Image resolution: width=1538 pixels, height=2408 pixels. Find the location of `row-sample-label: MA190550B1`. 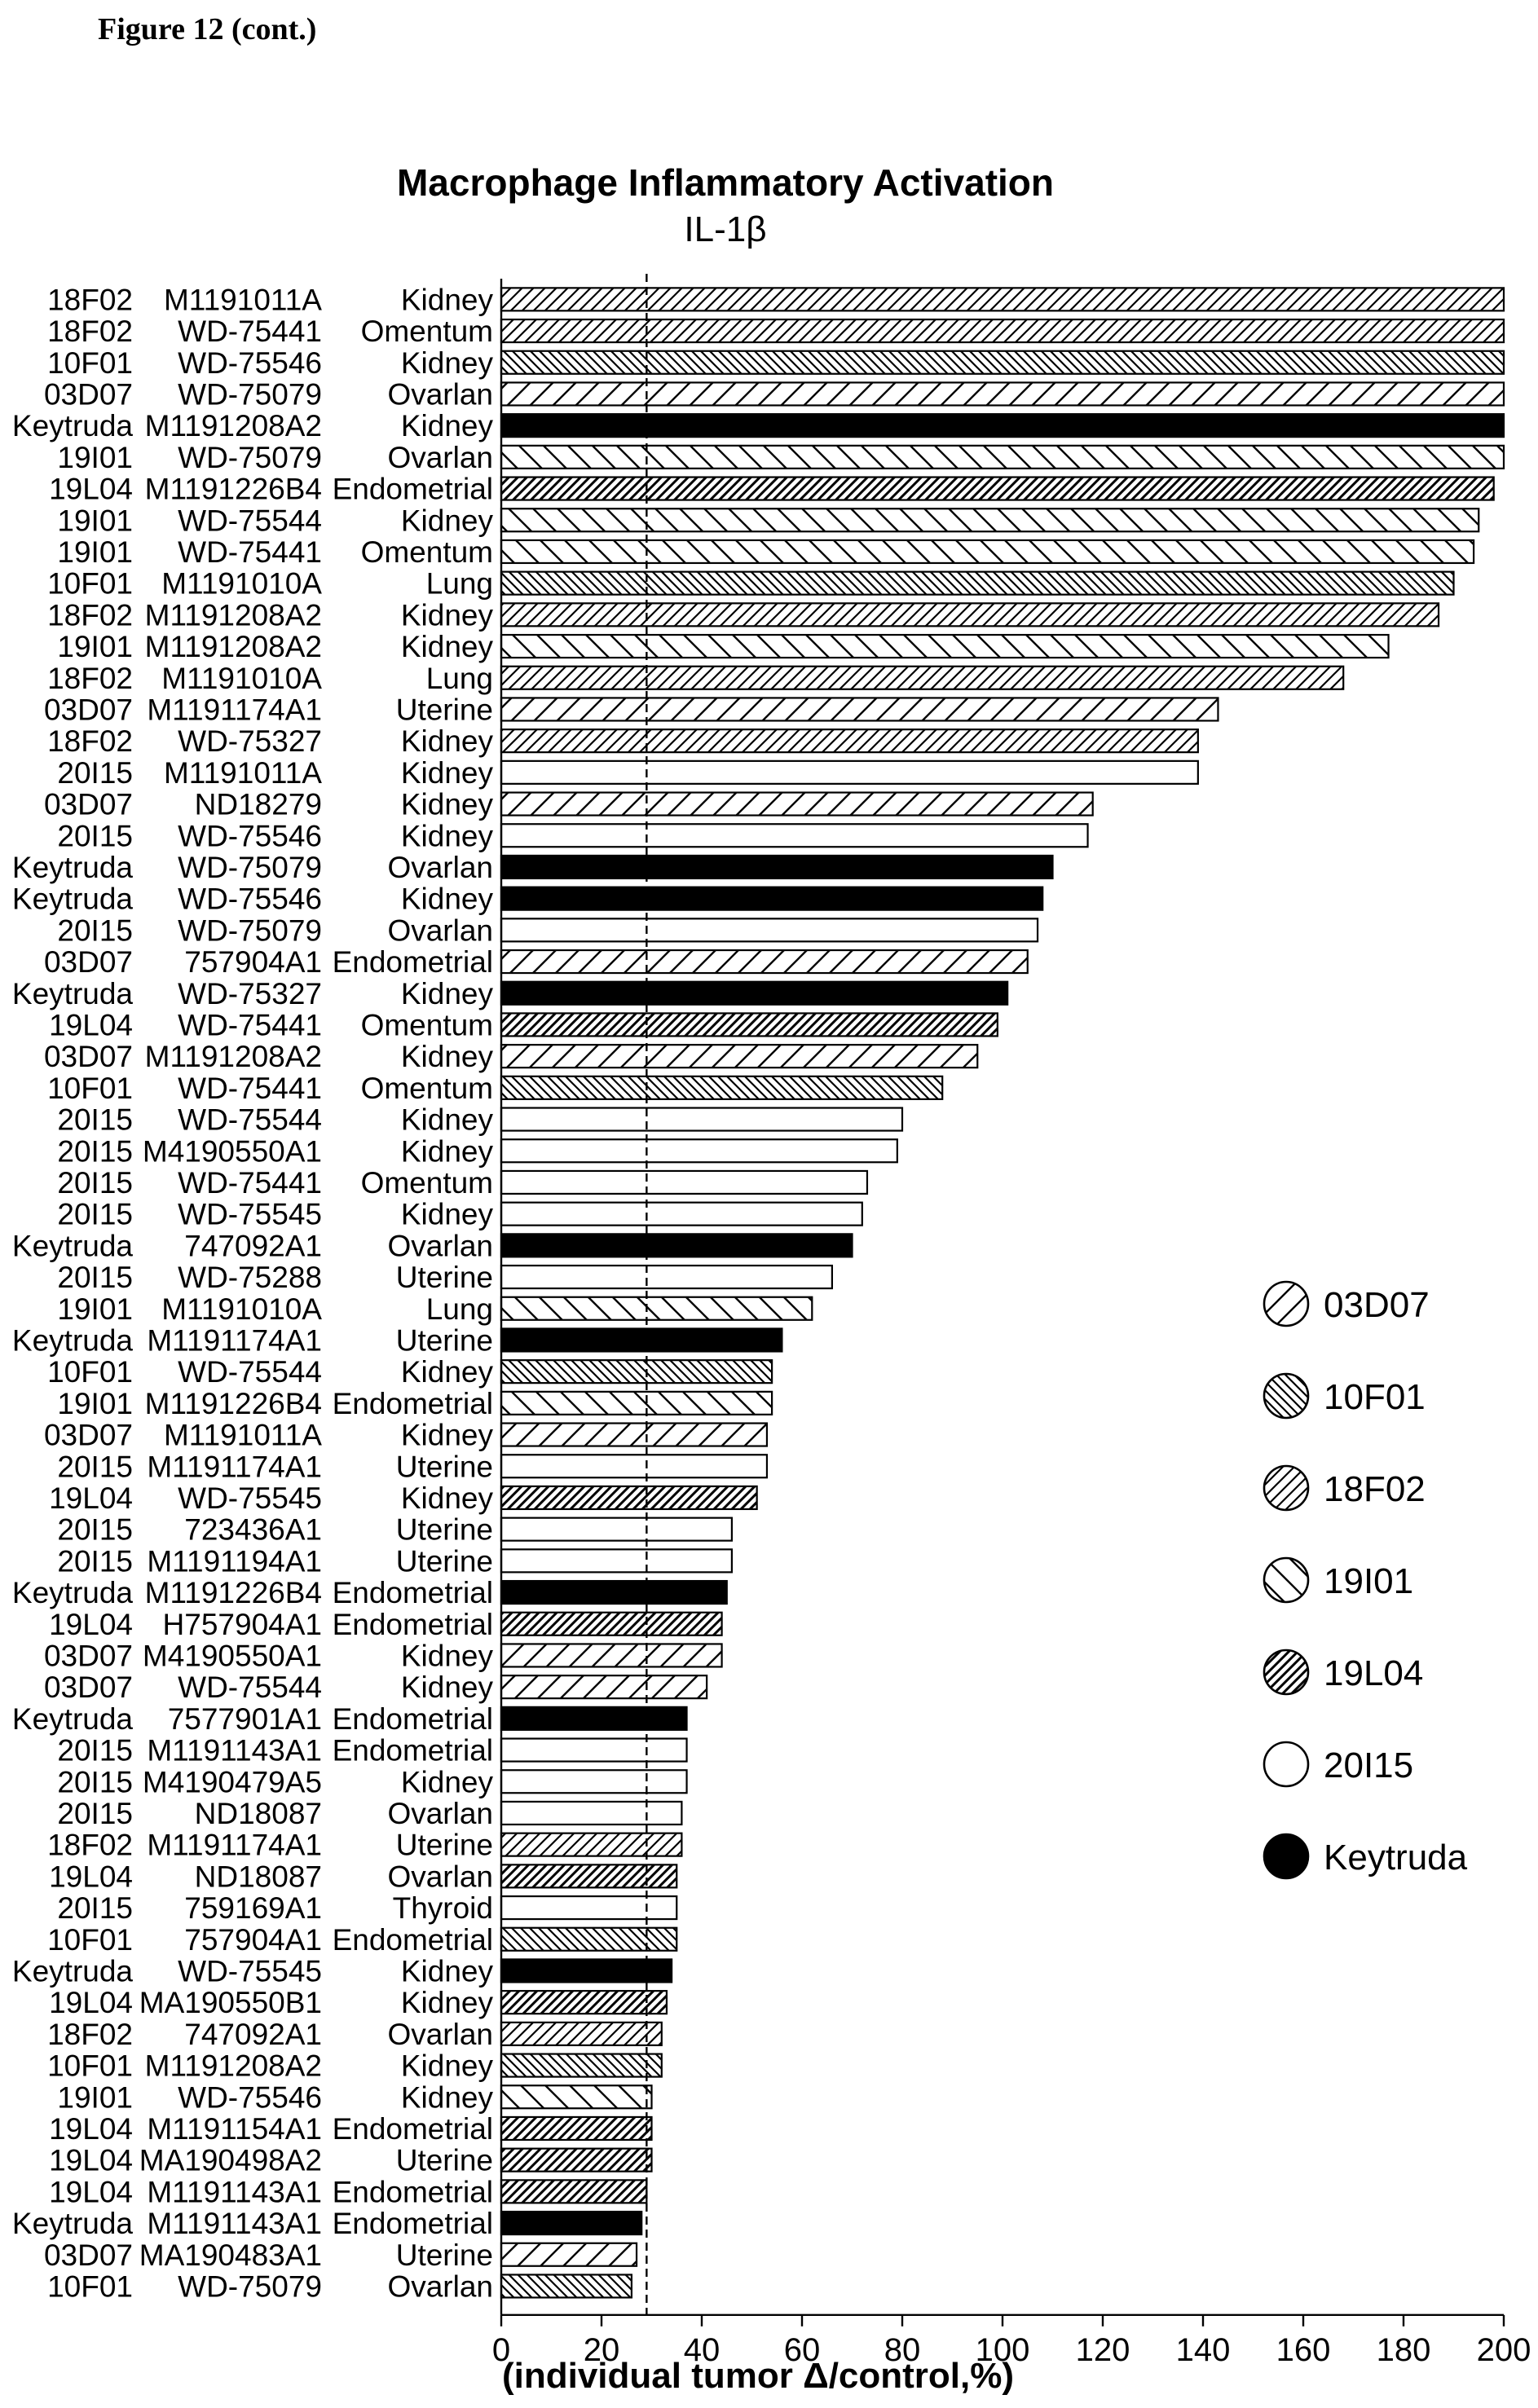

row-sample-label: MA190550B1 is located at coordinates (230, 2002).